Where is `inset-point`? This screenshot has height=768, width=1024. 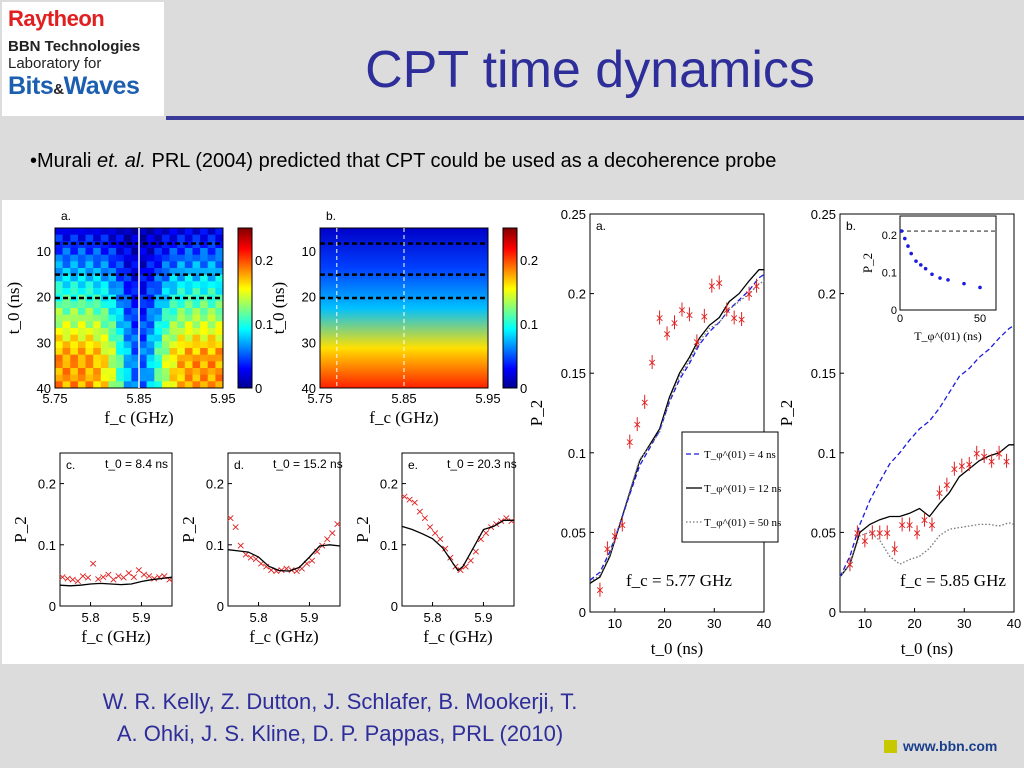 inset-point is located at coordinates (916, 261).